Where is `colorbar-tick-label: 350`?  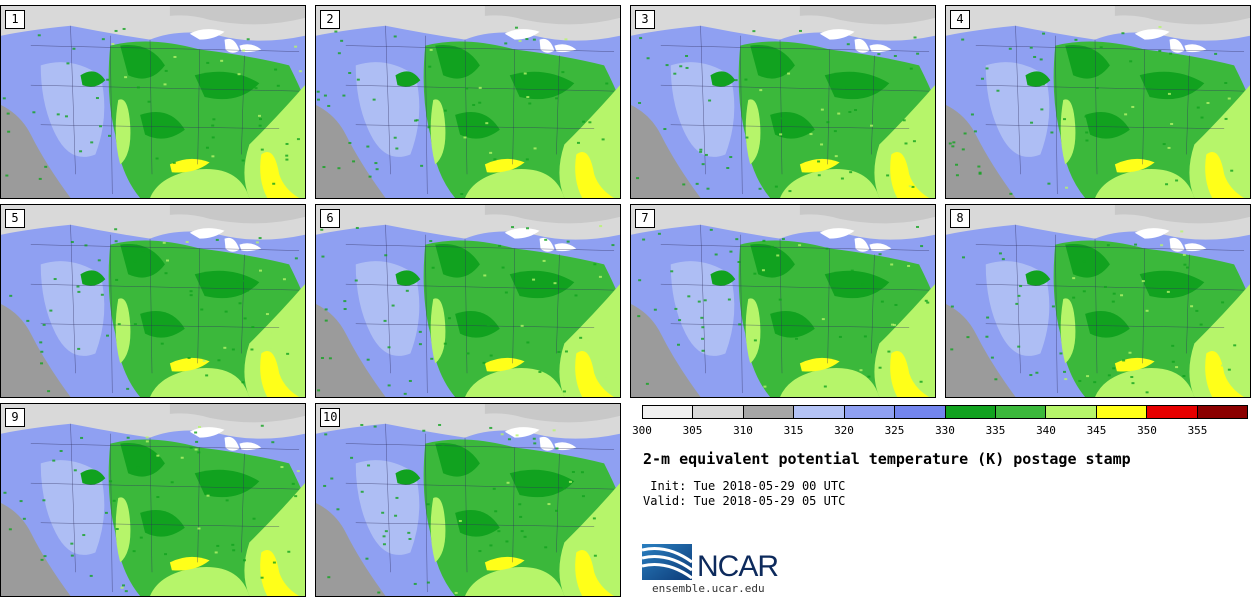
colorbar-tick-label: 350 is located at coordinates (1147, 430).